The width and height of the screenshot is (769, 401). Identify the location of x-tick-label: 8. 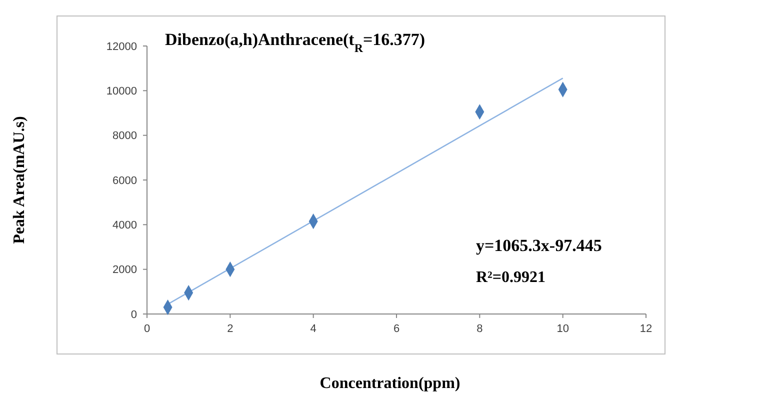
(479, 329).